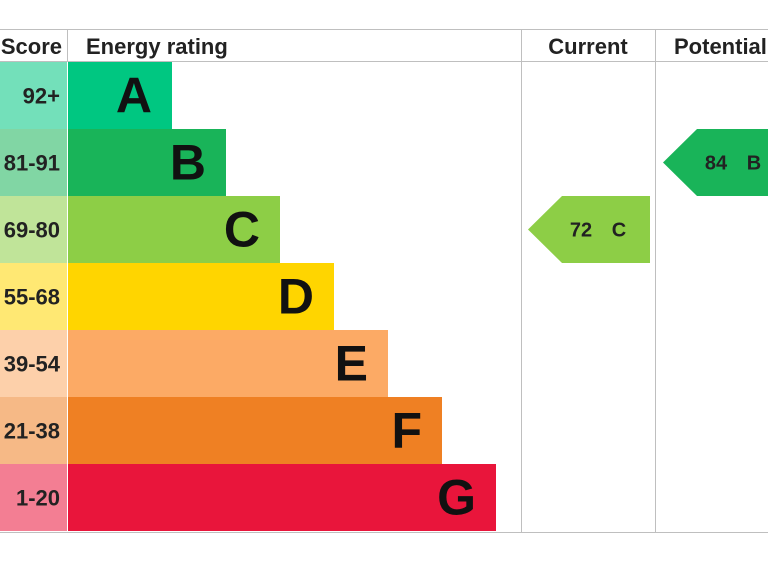 The width and height of the screenshot is (768, 576). I want to click on band-letter-f: F, so click(406, 431).